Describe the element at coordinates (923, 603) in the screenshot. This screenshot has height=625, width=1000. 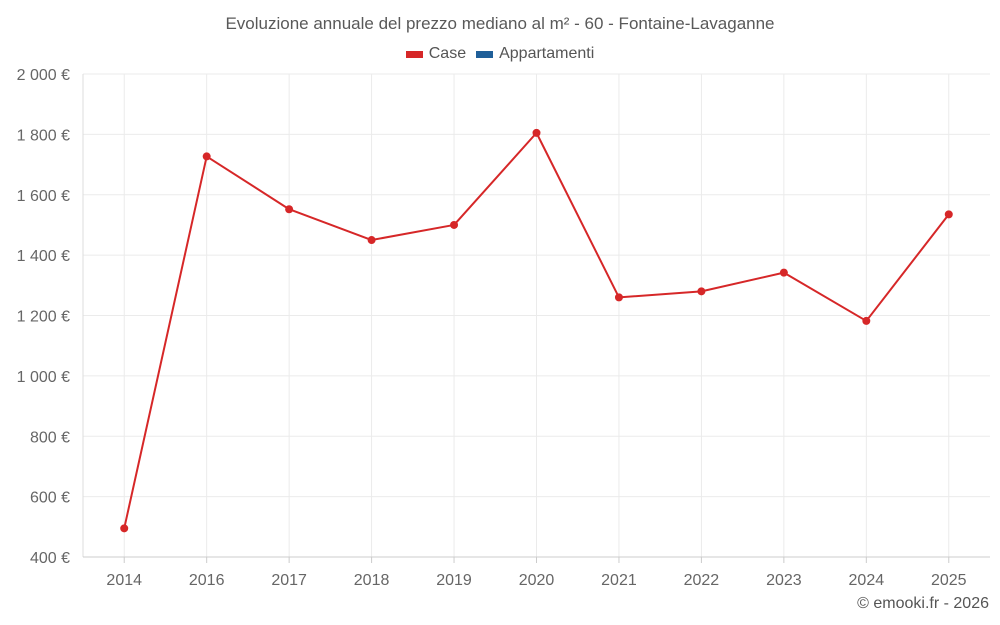
I see `copyright-footer: © emooki.fr - 2026` at that location.